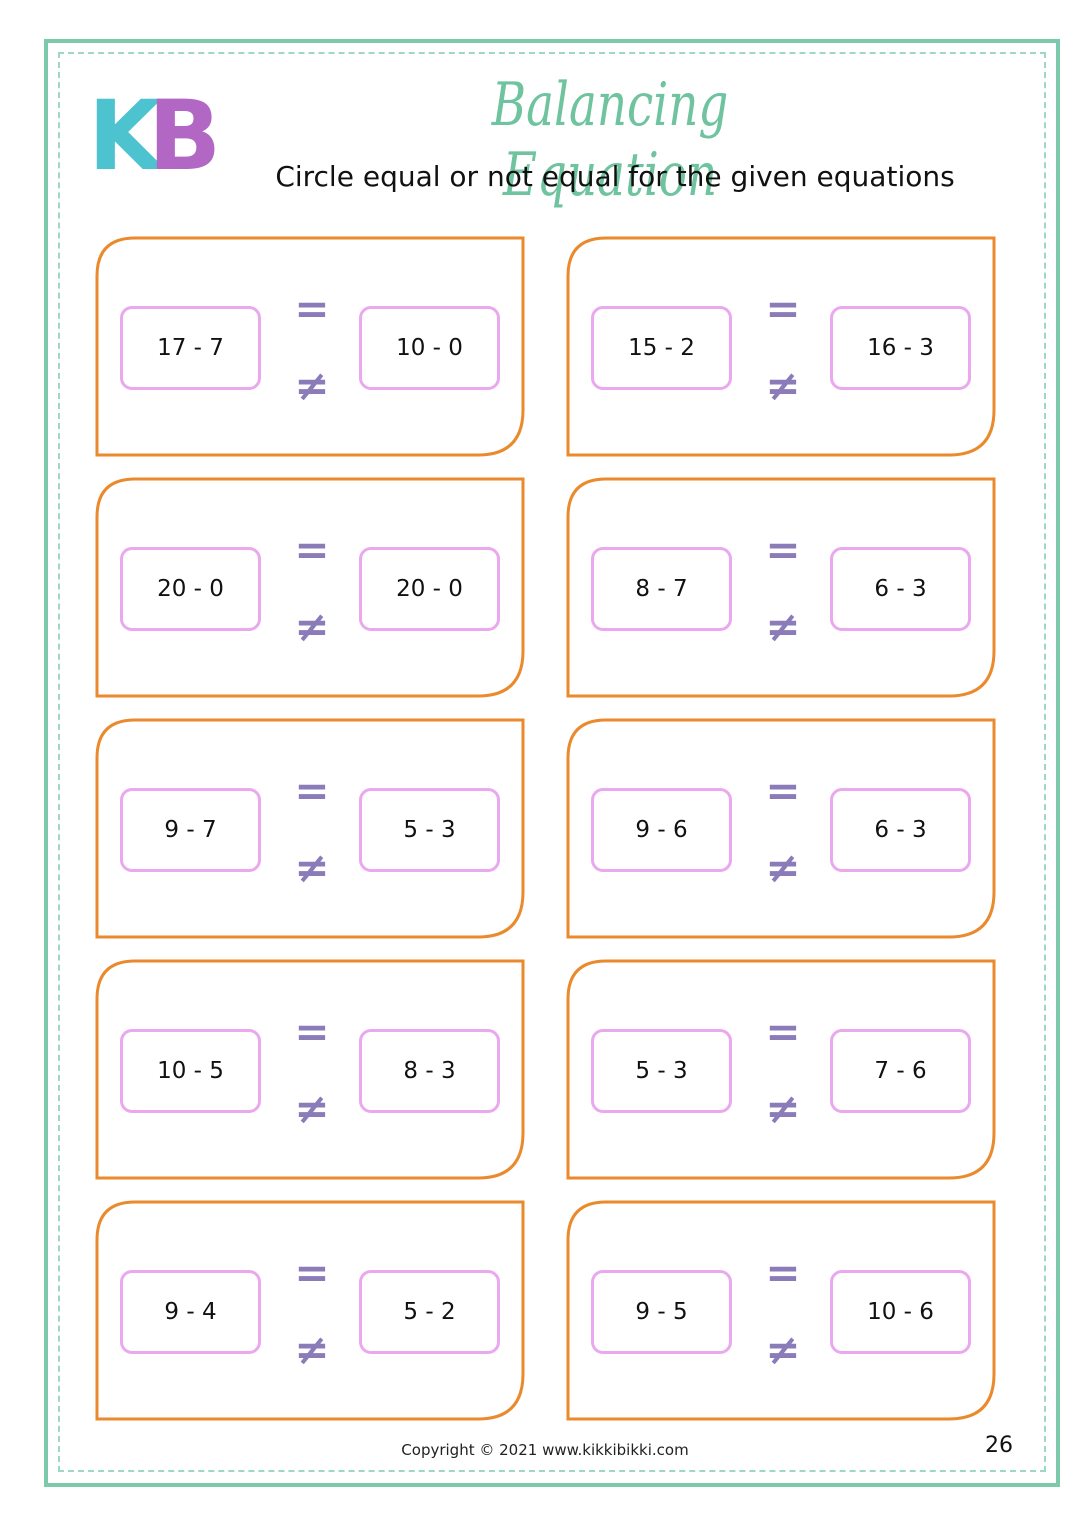 The height and width of the screenshot is (1536, 1089). Describe the element at coordinates (661, 1071) in the screenshot. I see `left-expression: 5 - 3` at that location.